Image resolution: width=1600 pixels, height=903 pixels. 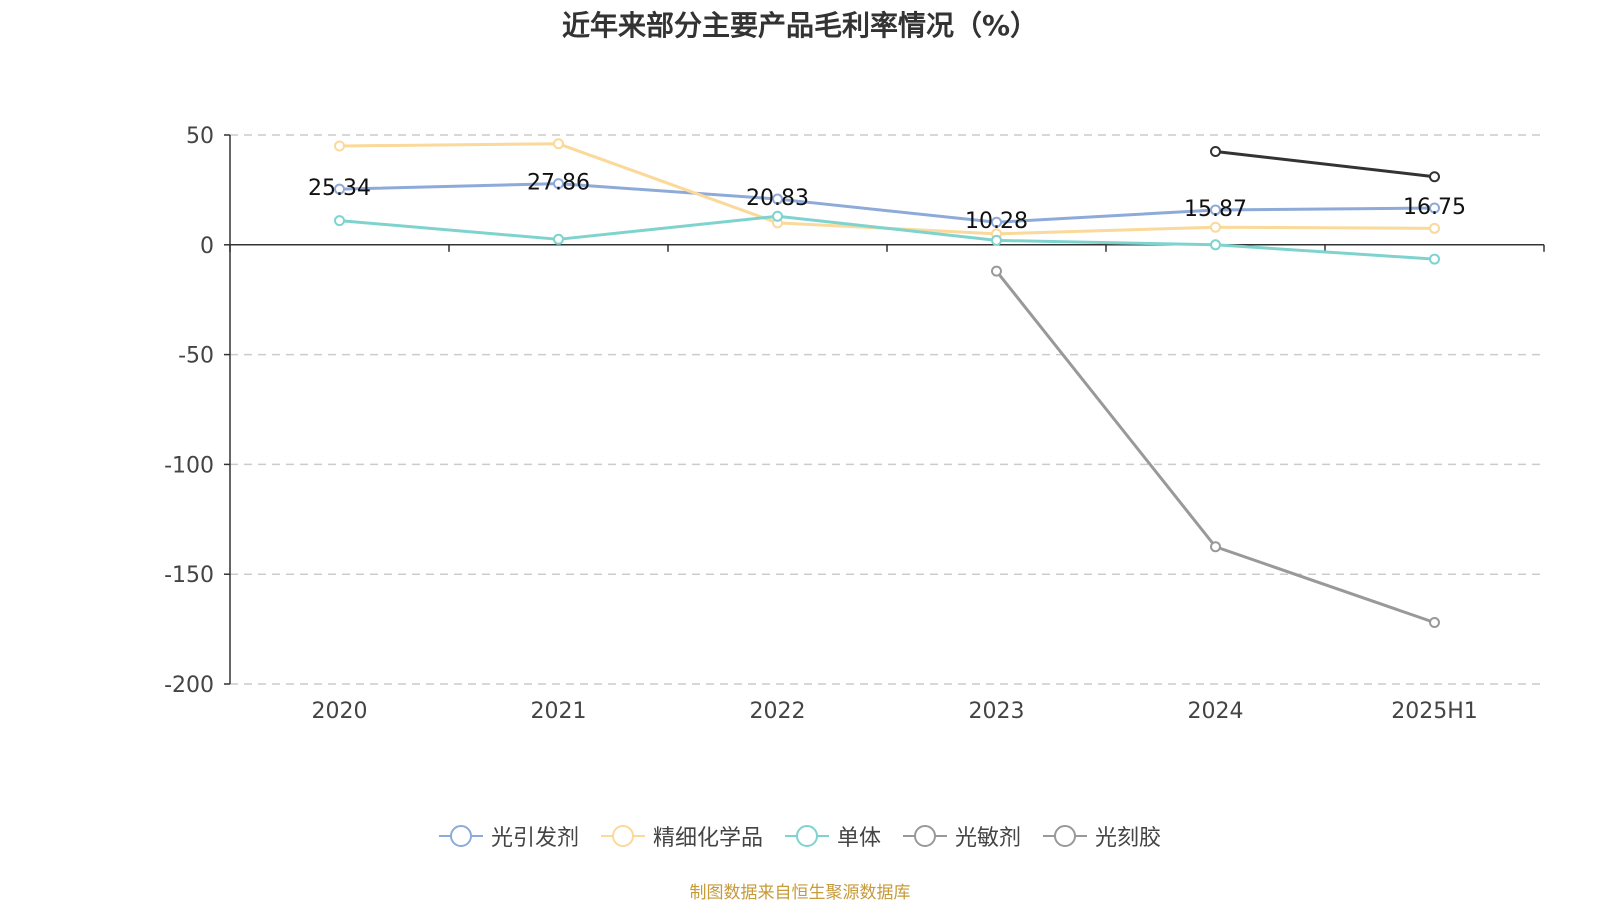 I want to click on x-tick-label: 2024, so click(x=1216, y=711).